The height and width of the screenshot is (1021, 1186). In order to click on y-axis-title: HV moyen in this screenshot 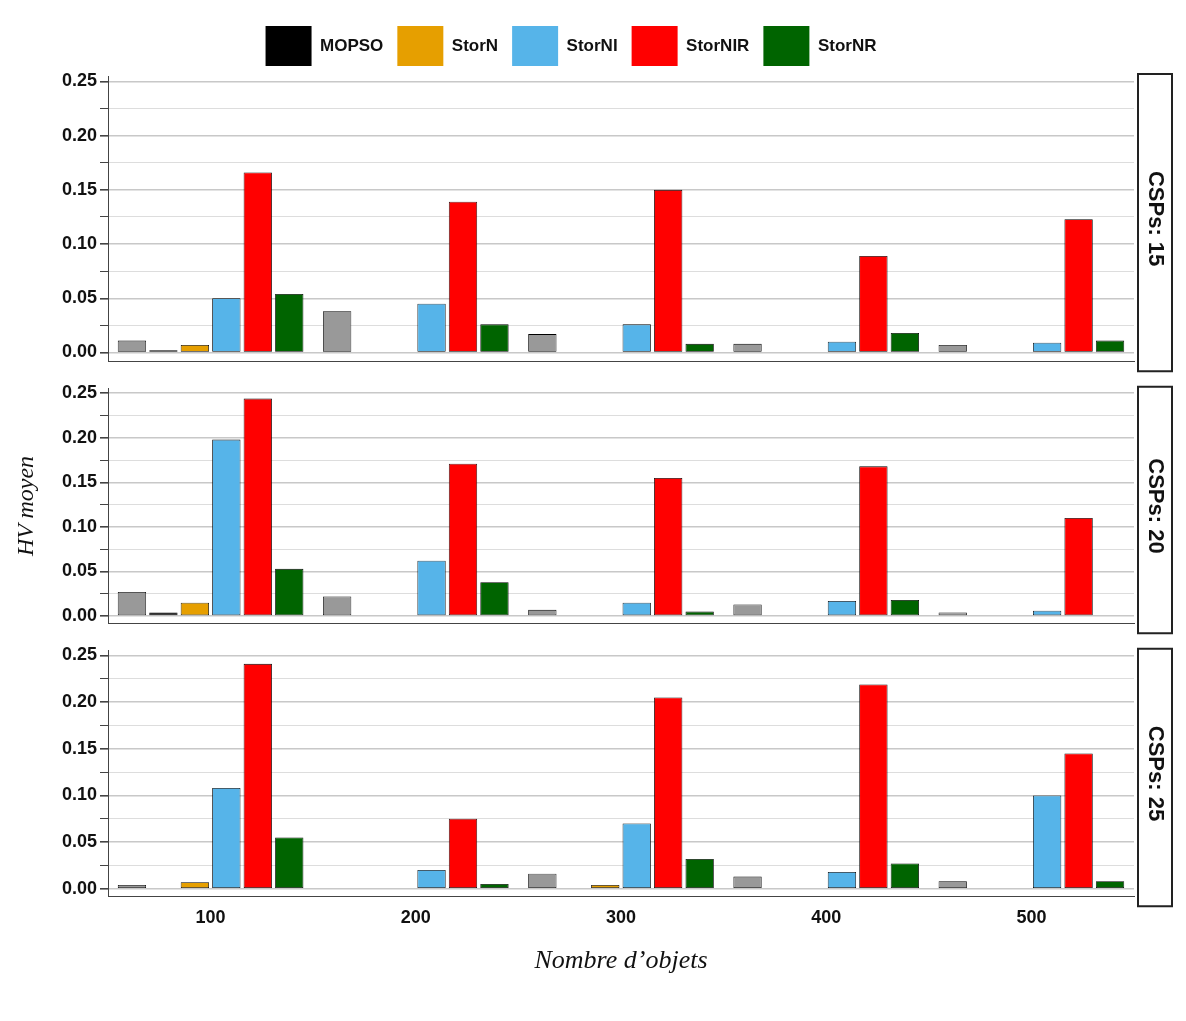, I will do `click(24, 506)`.